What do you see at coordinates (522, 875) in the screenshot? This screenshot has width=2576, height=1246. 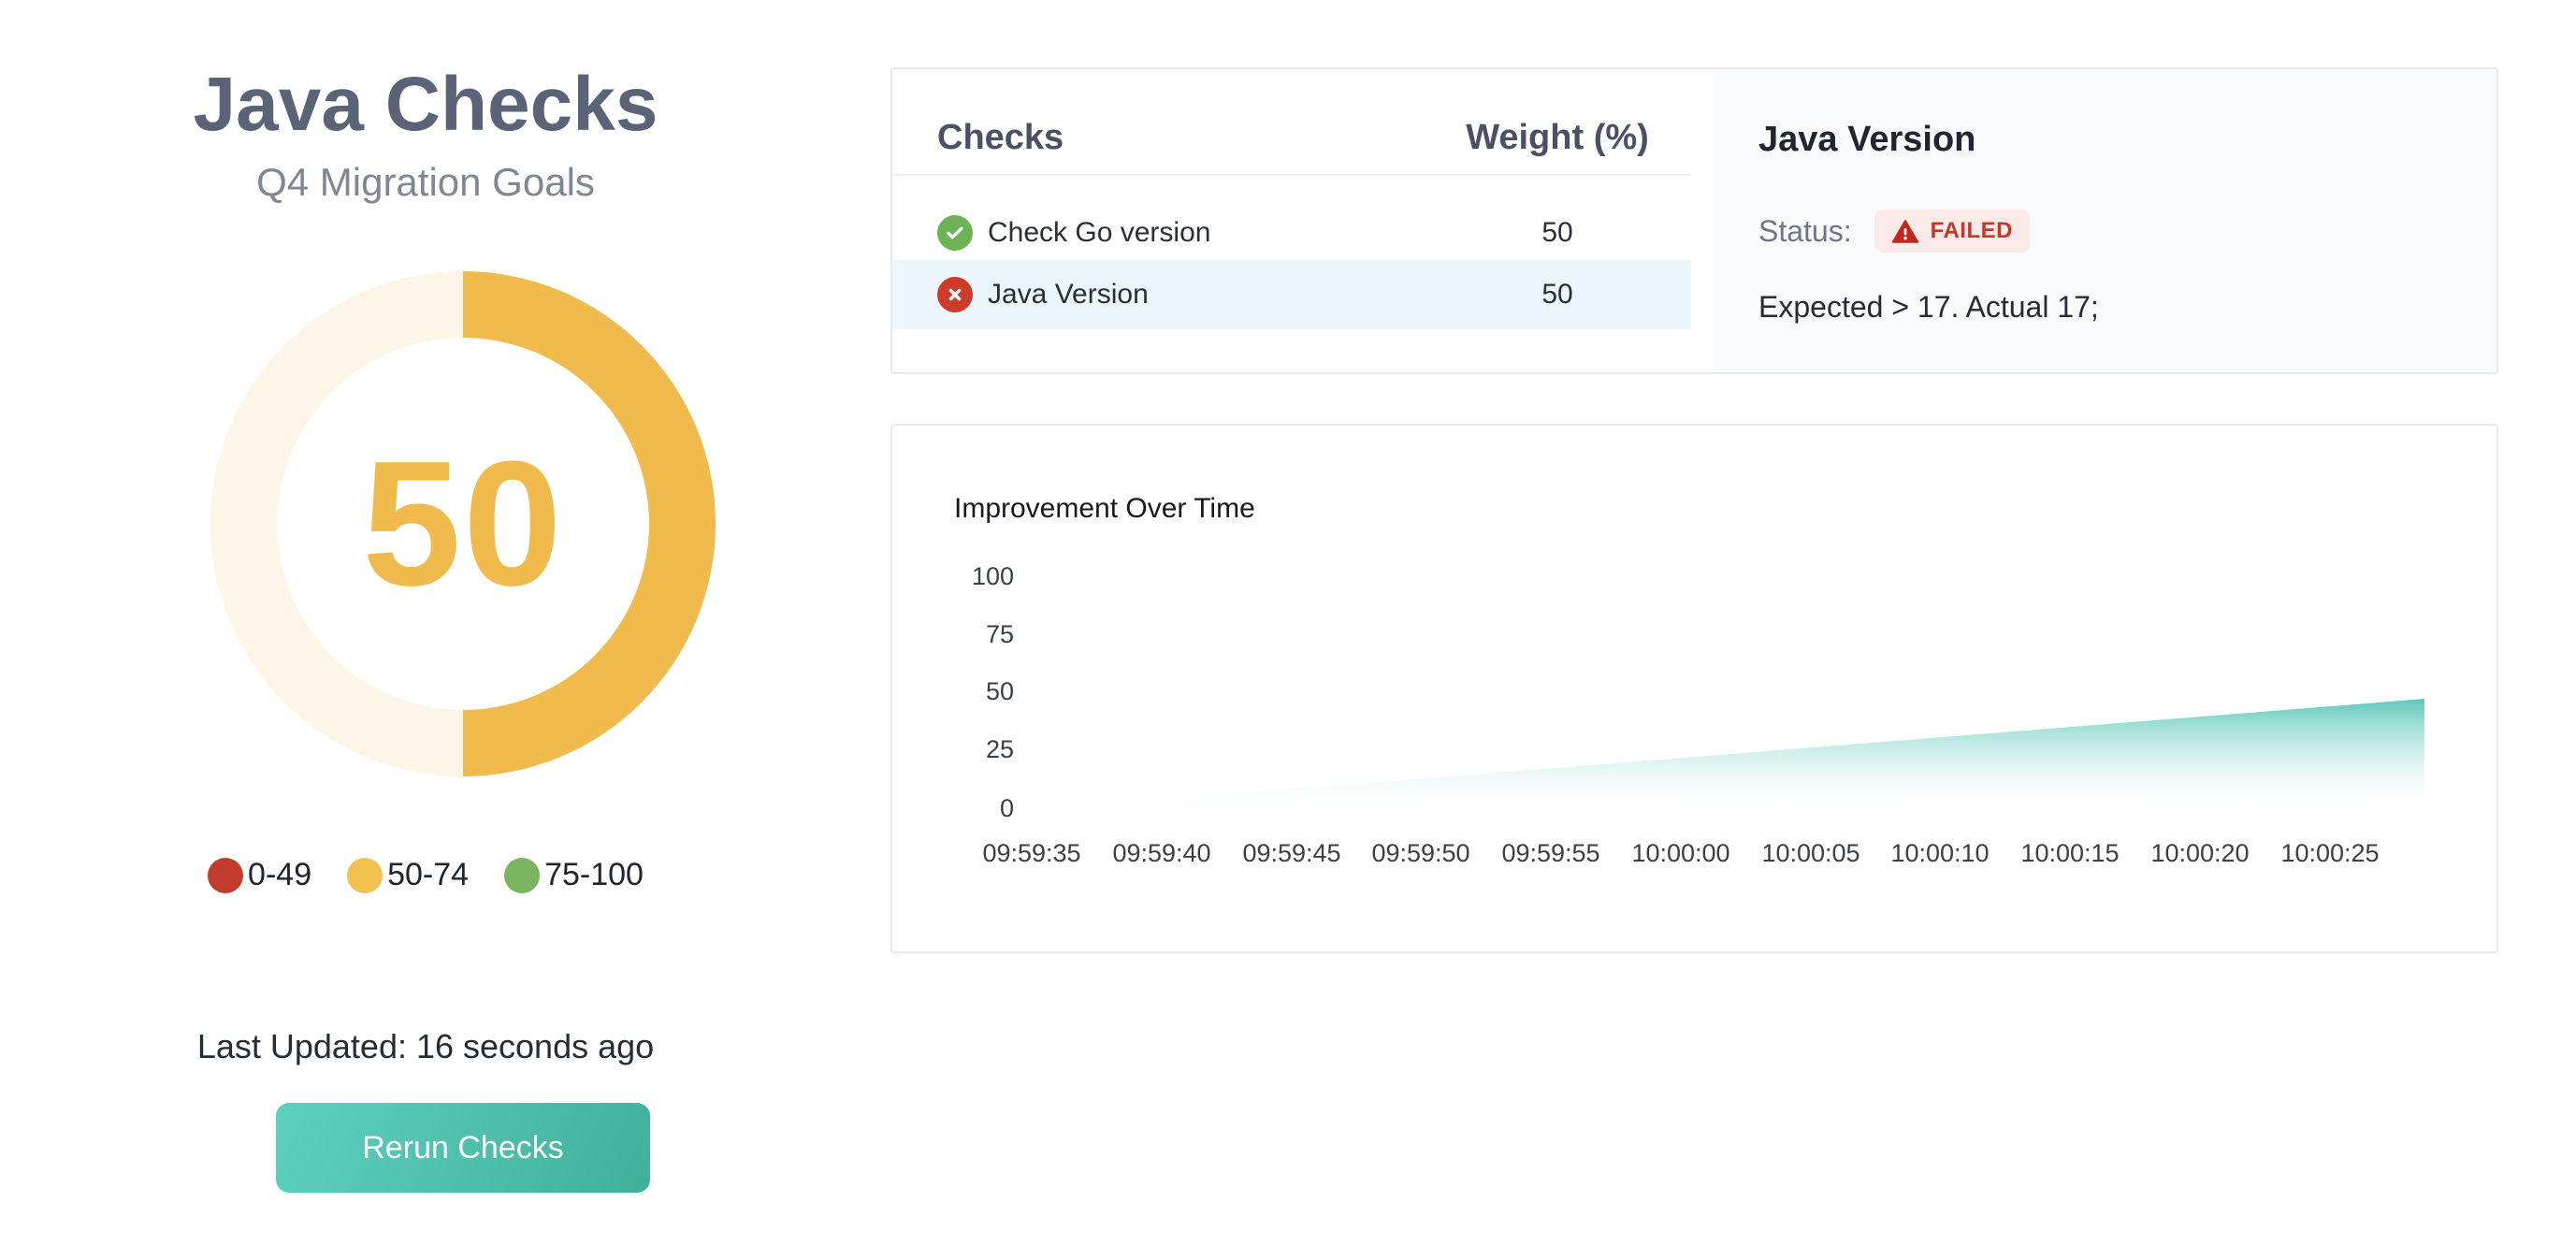 I see `legend-dot-green` at bounding box center [522, 875].